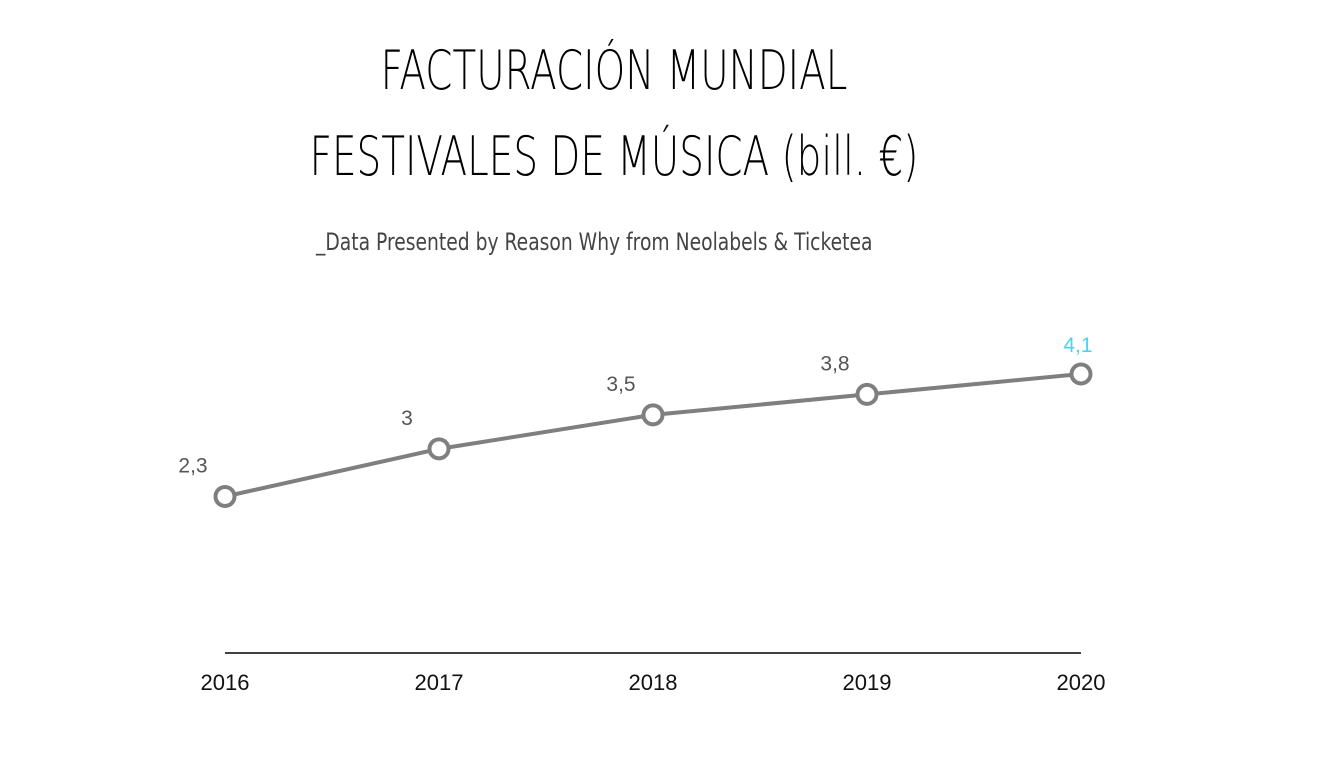  I want to click on x-tick-label-2016: 2016, so click(225, 682).